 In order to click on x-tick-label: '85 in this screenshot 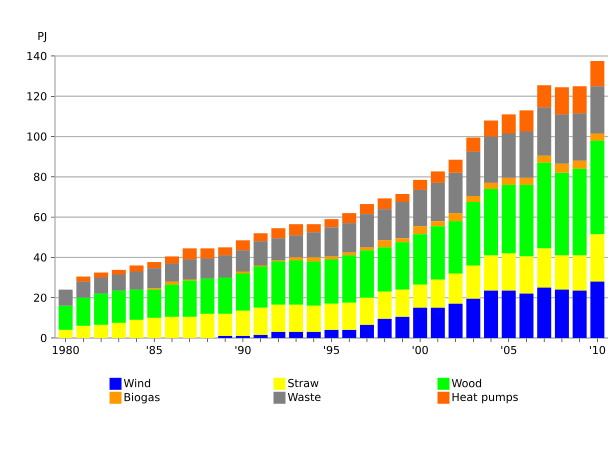, I will do `click(154, 350)`.